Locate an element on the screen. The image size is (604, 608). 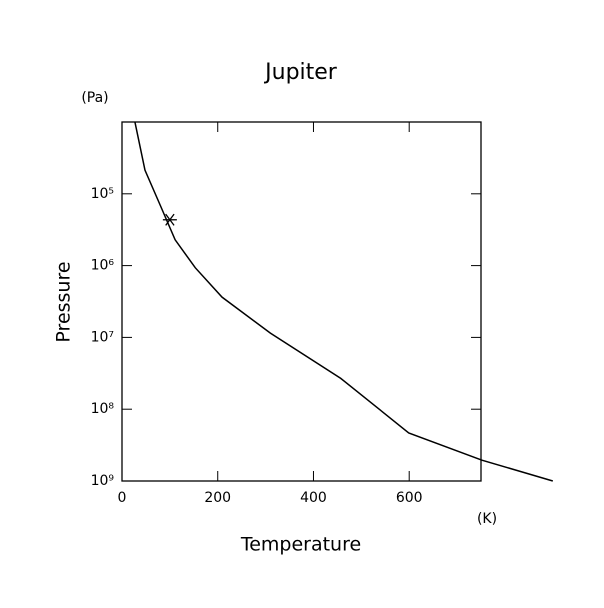
x-axis-unit: (K) is located at coordinates (487, 519).